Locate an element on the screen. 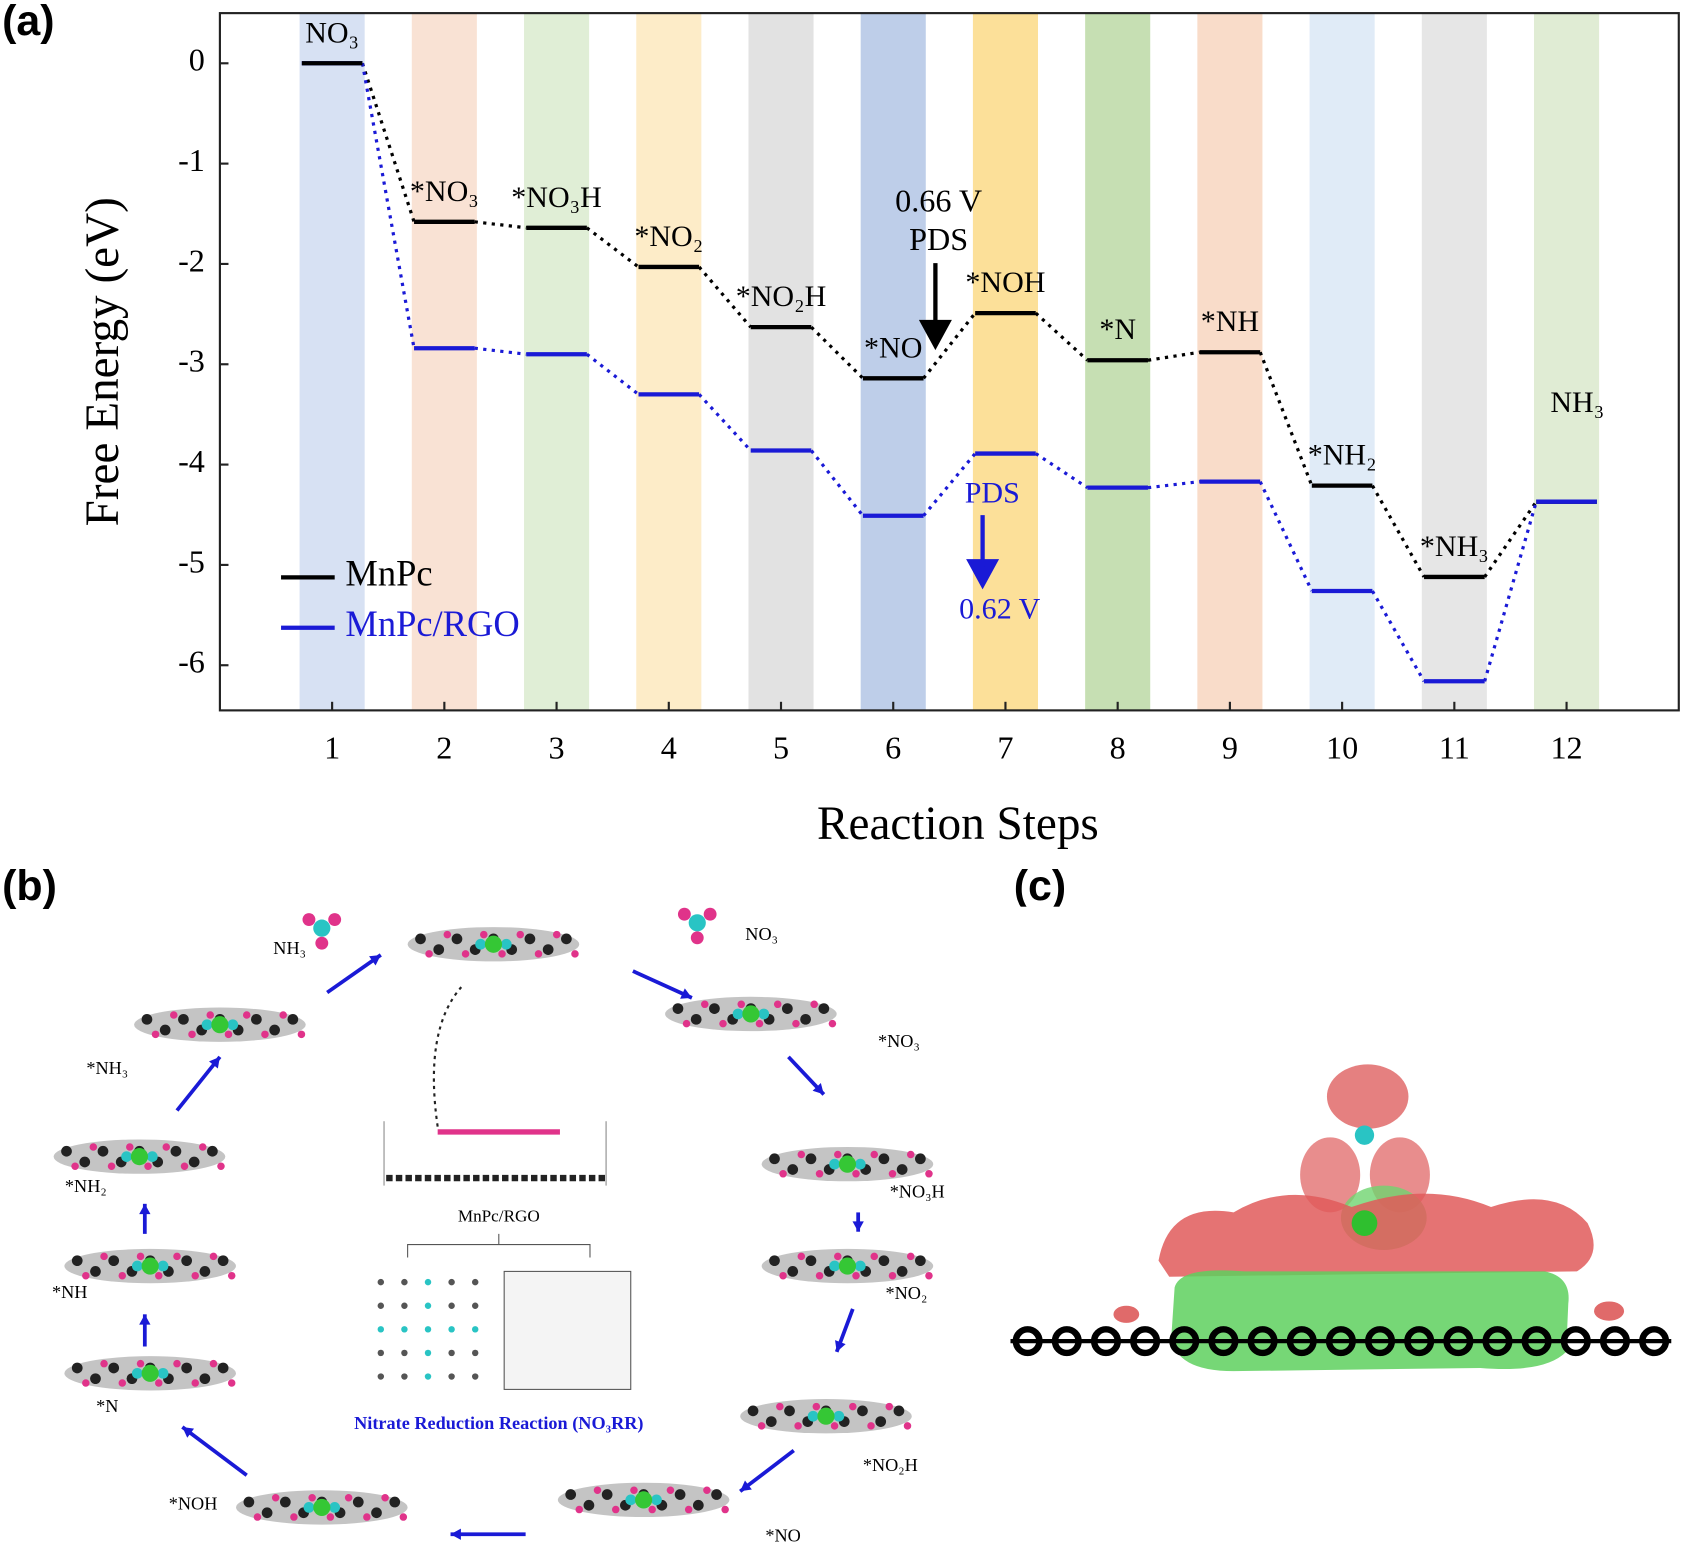 The image size is (1682, 1557). species-label: *NH₃ is located at coordinates (107, 1068).